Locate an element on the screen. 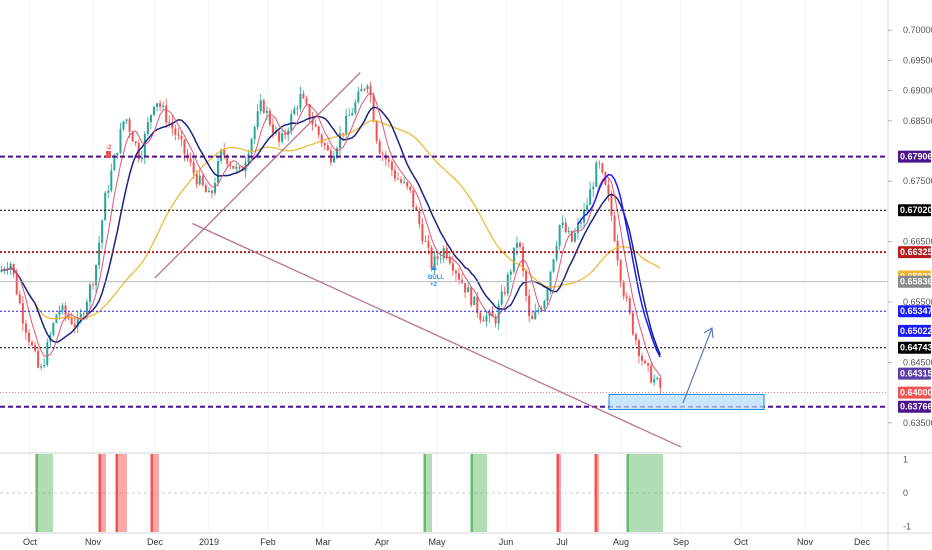  price-level-label: 0.67020 is located at coordinates (916, 210).